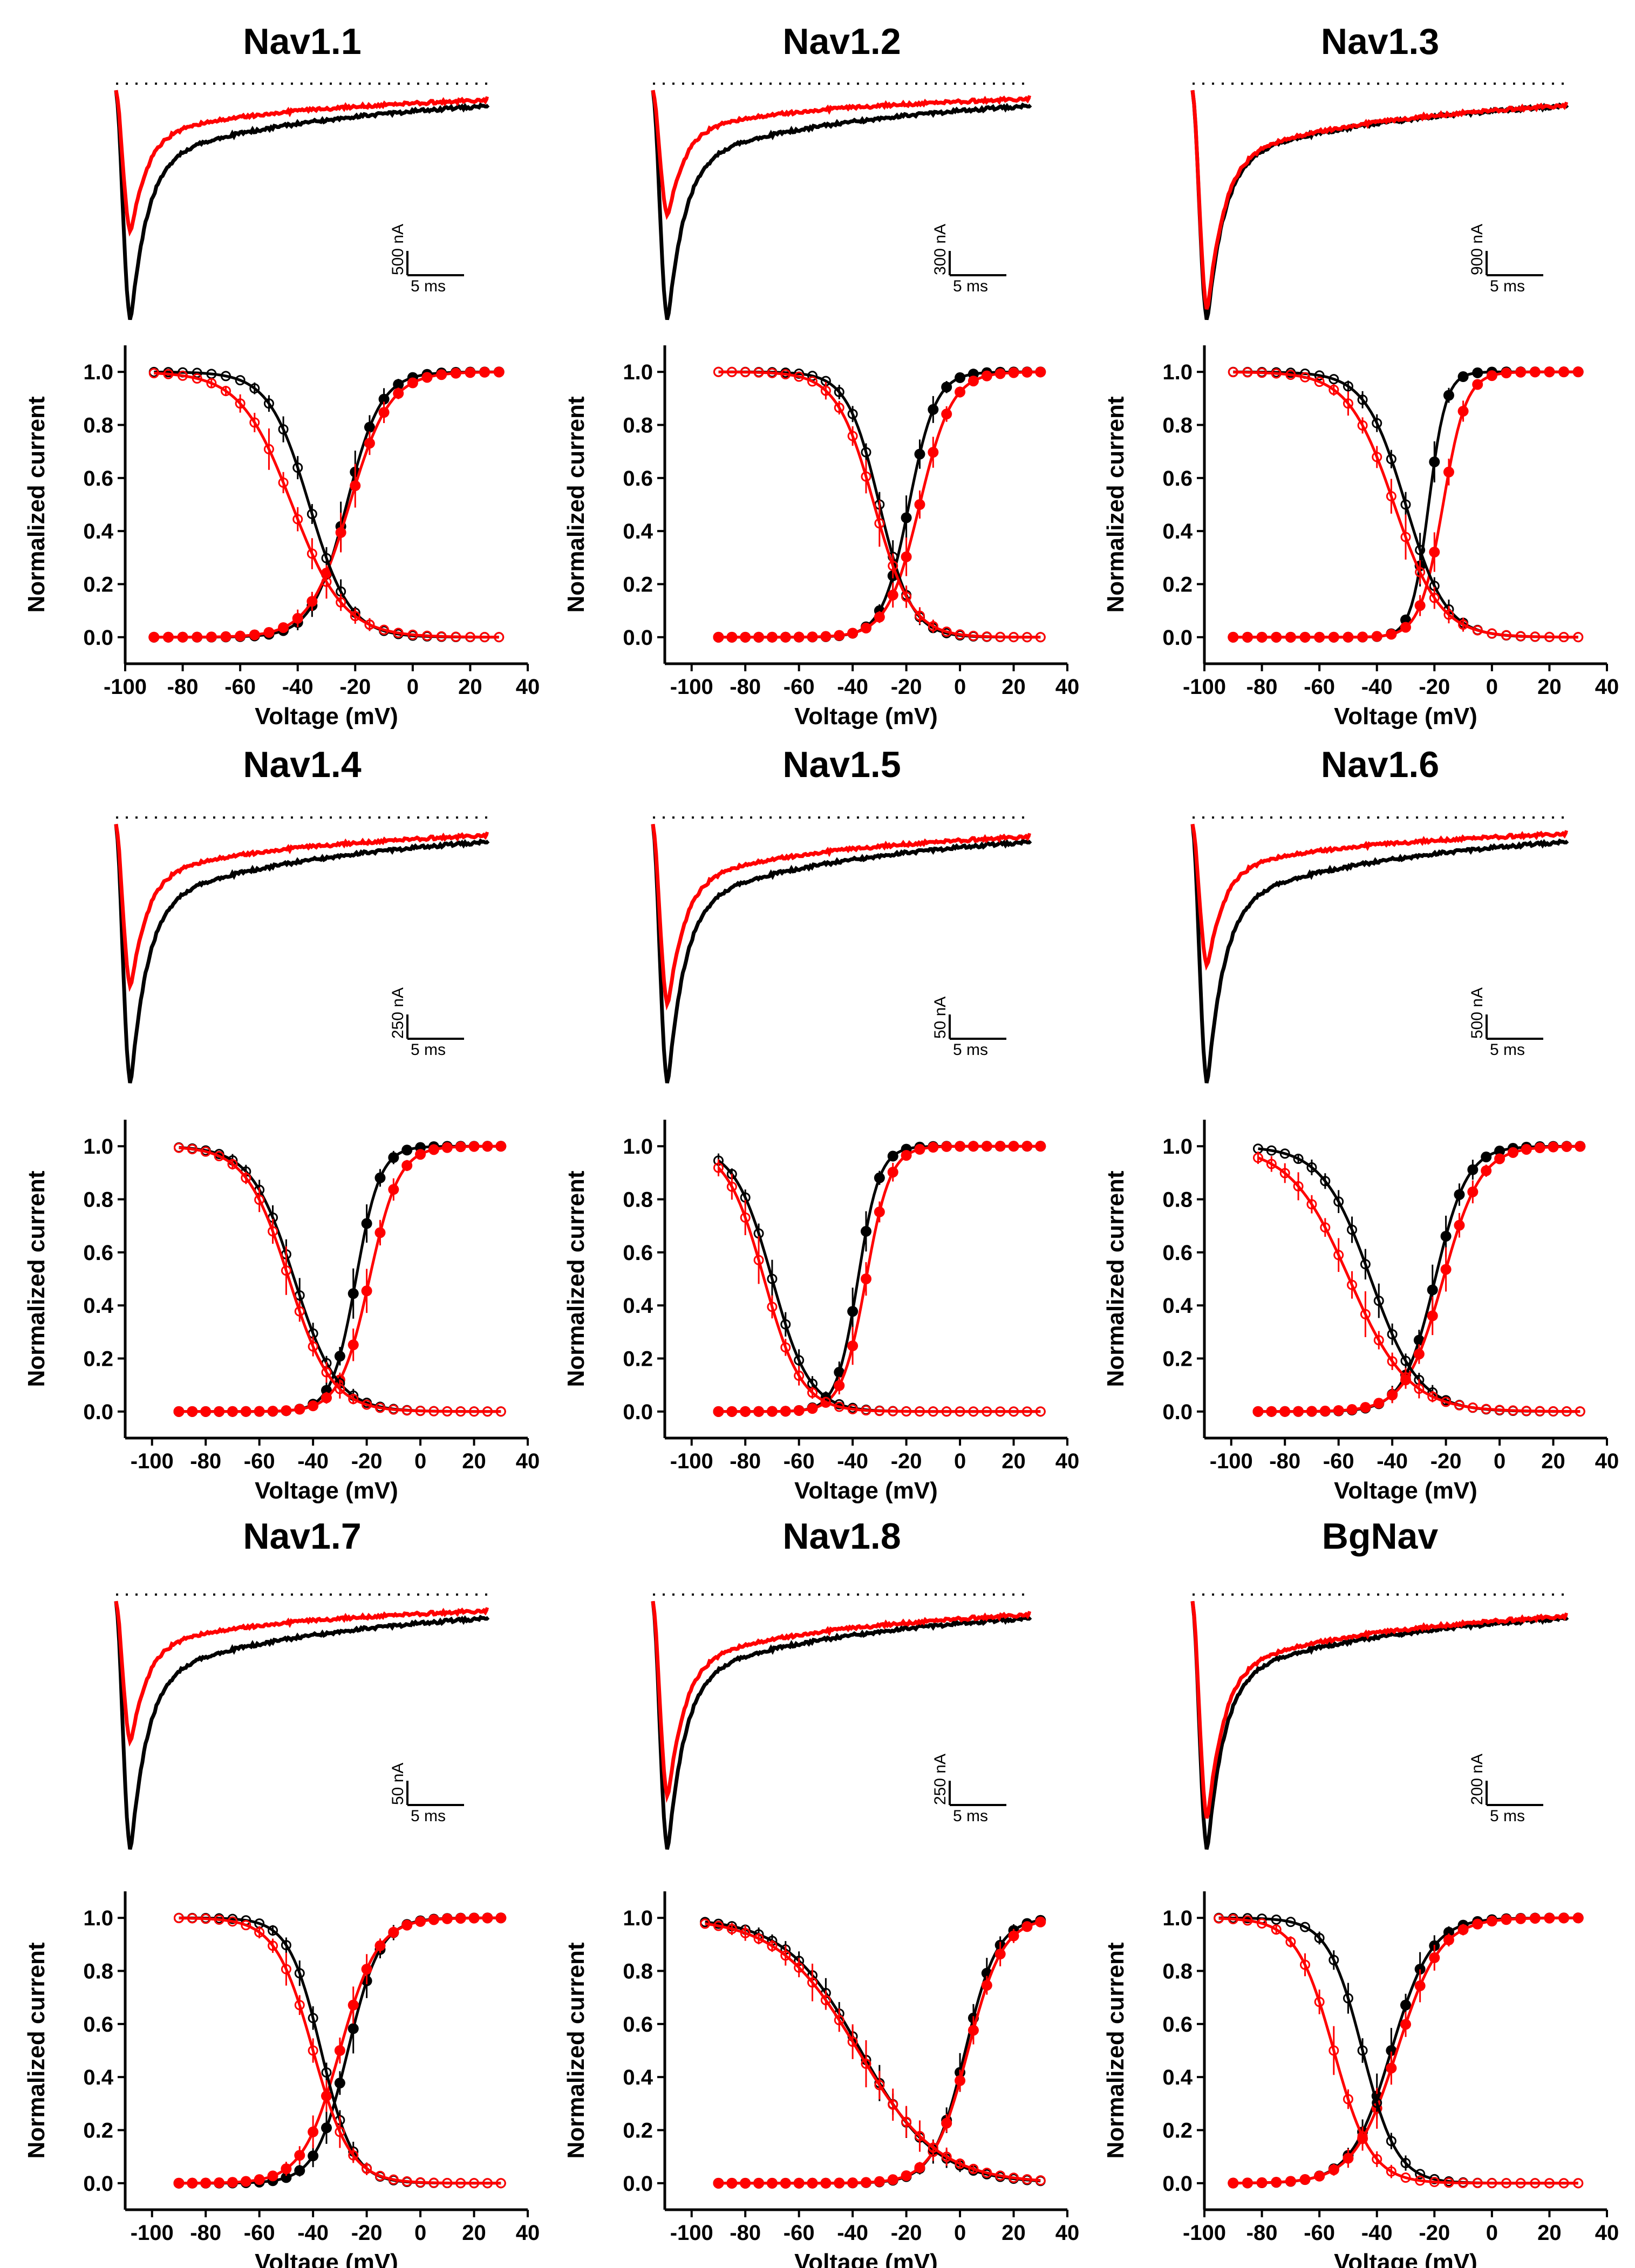 This screenshot has width=1635, height=2268. Describe the element at coordinates (842, 41) in the screenshot. I see `panel-title: Nav1.2` at that location.